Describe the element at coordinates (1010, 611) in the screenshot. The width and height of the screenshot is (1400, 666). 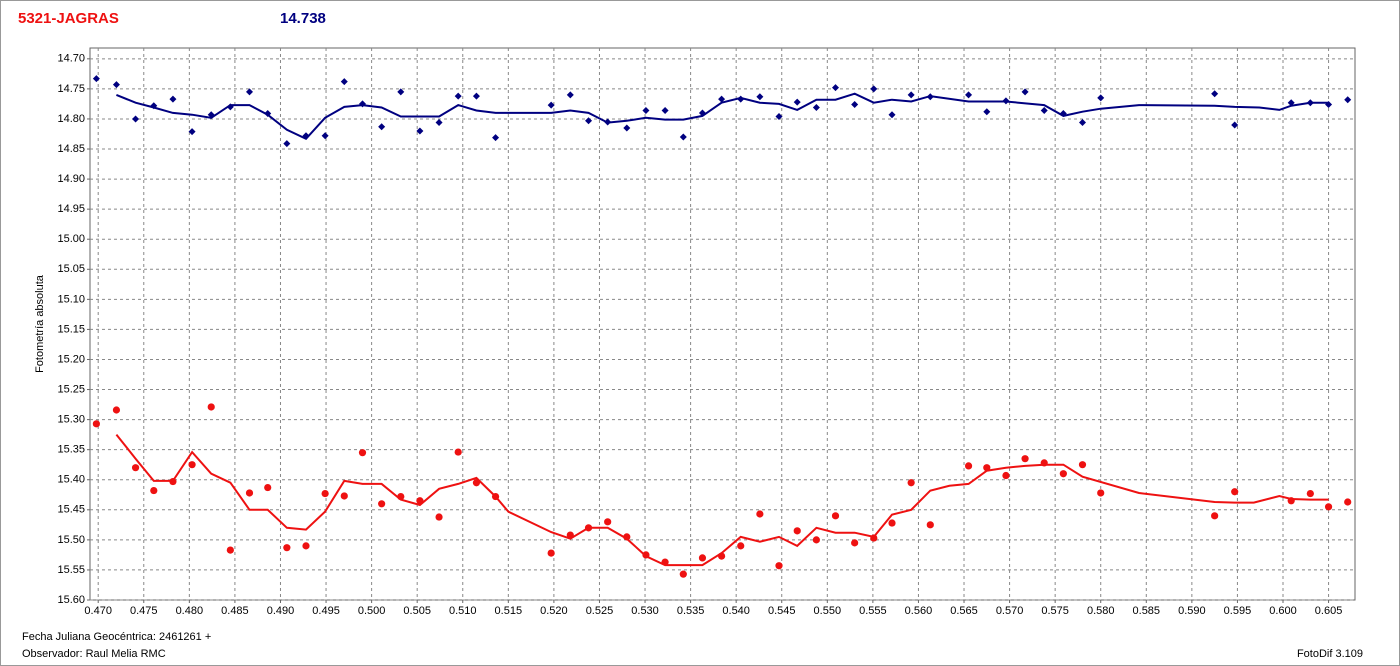
I see `x-tick-label: 0.570` at that location.